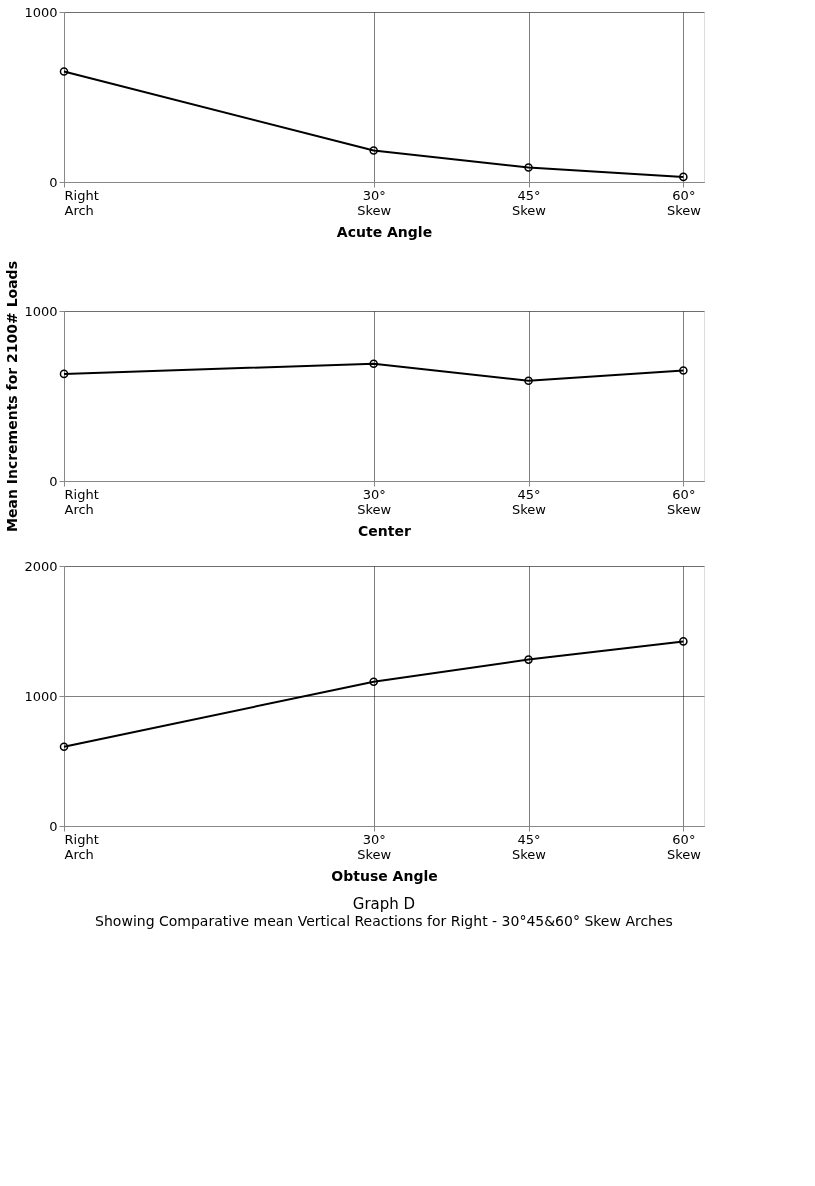  Describe the element at coordinates (12, 396) in the screenshot. I see `y-axis-title: Mean Increments for 2100# Loads` at that location.